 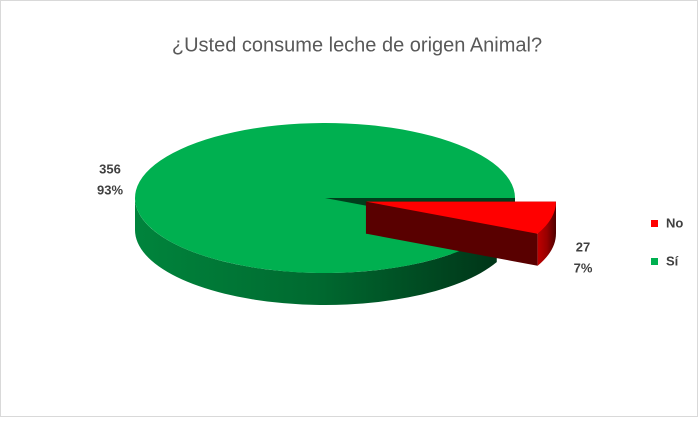 What do you see at coordinates (583, 246) in the screenshot?
I see `data-label: 27` at bounding box center [583, 246].